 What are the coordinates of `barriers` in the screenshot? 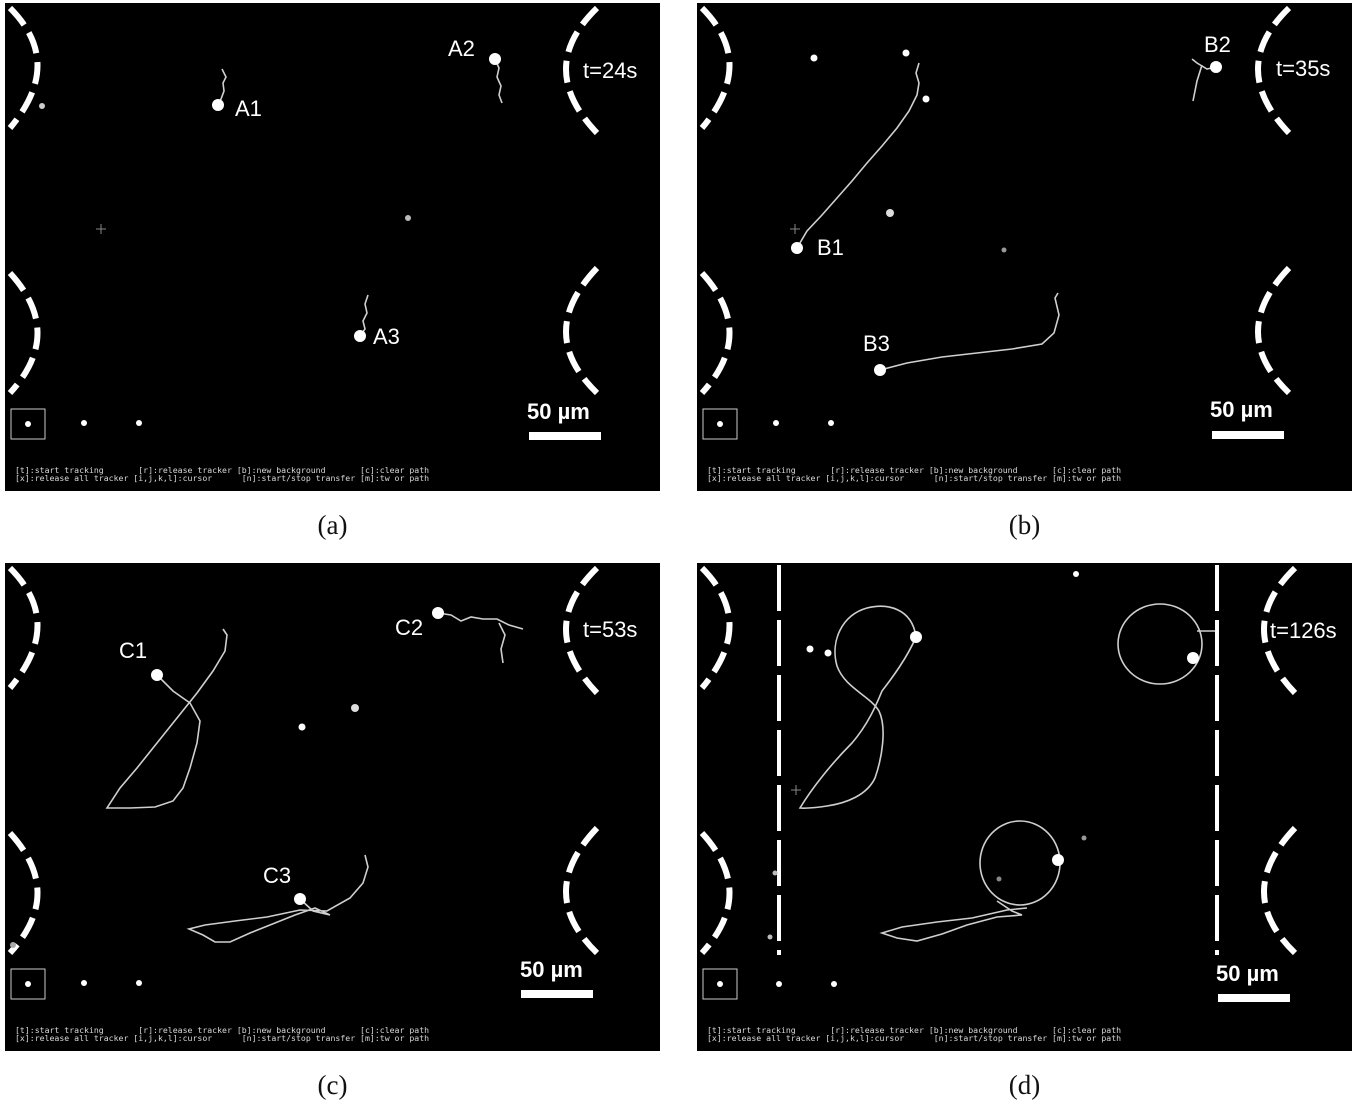 It's located at (998, 760).